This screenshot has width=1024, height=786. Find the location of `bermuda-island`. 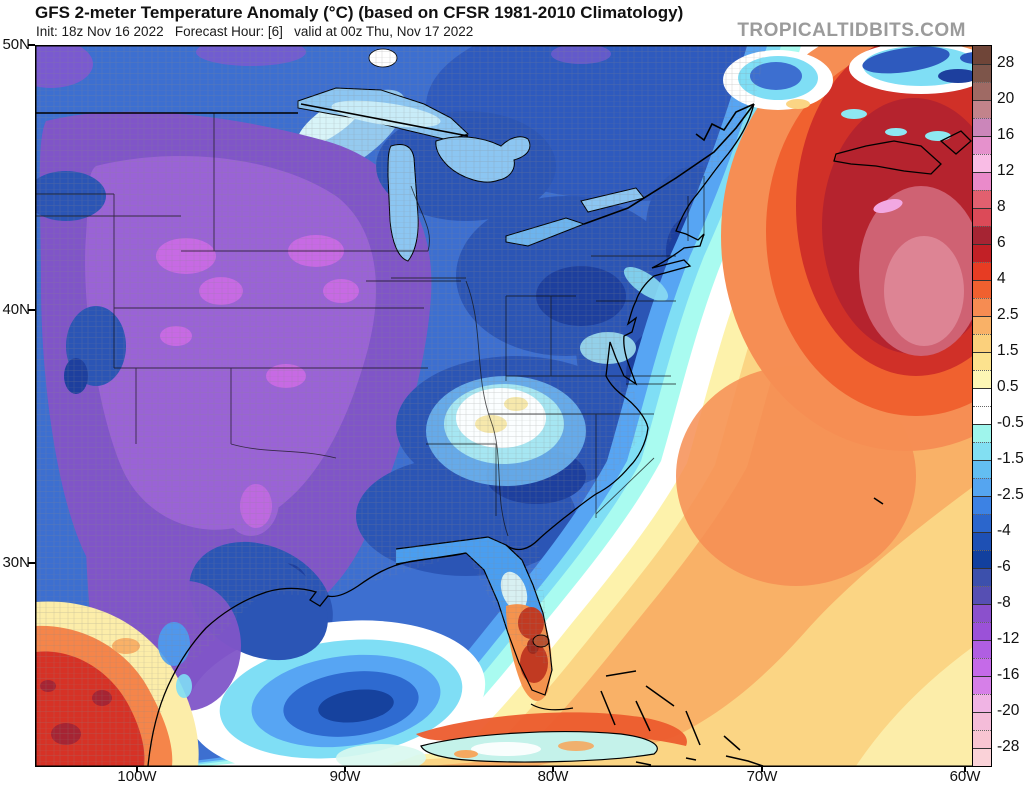

bermuda-island is located at coordinates (878, 501).